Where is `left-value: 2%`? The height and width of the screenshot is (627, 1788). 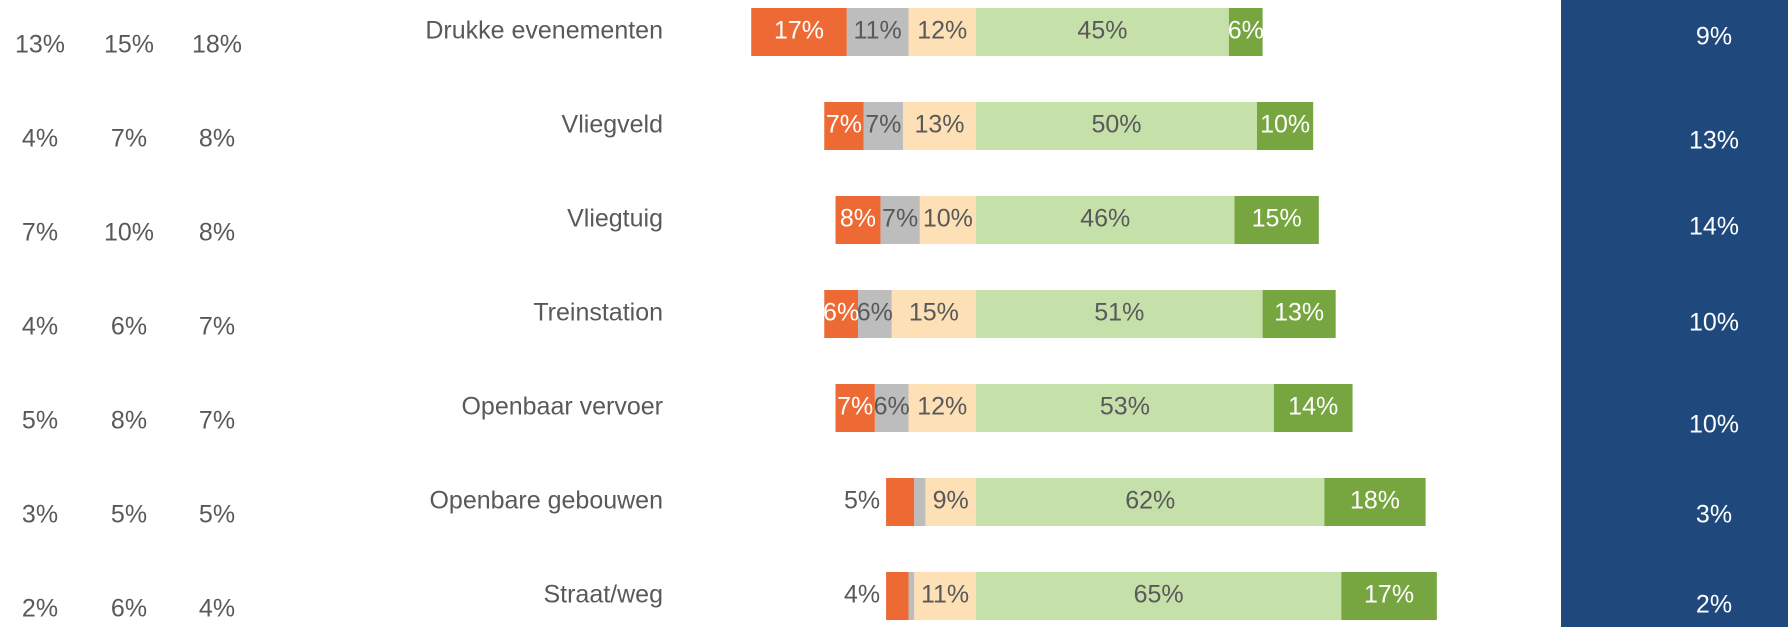
left-value: 2% is located at coordinates (40, 609).